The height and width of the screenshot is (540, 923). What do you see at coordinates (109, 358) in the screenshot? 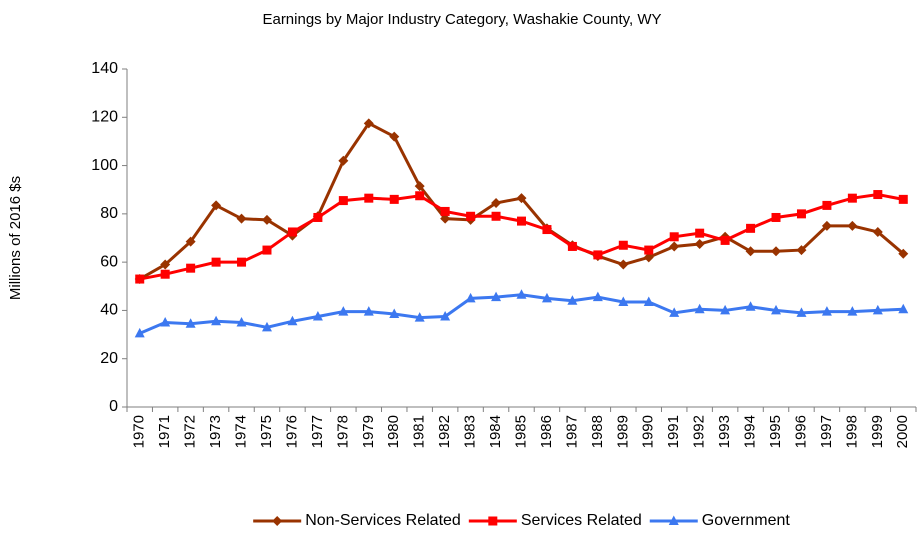
I see `y-tick-label: 20` at bounding box center [109, 358].